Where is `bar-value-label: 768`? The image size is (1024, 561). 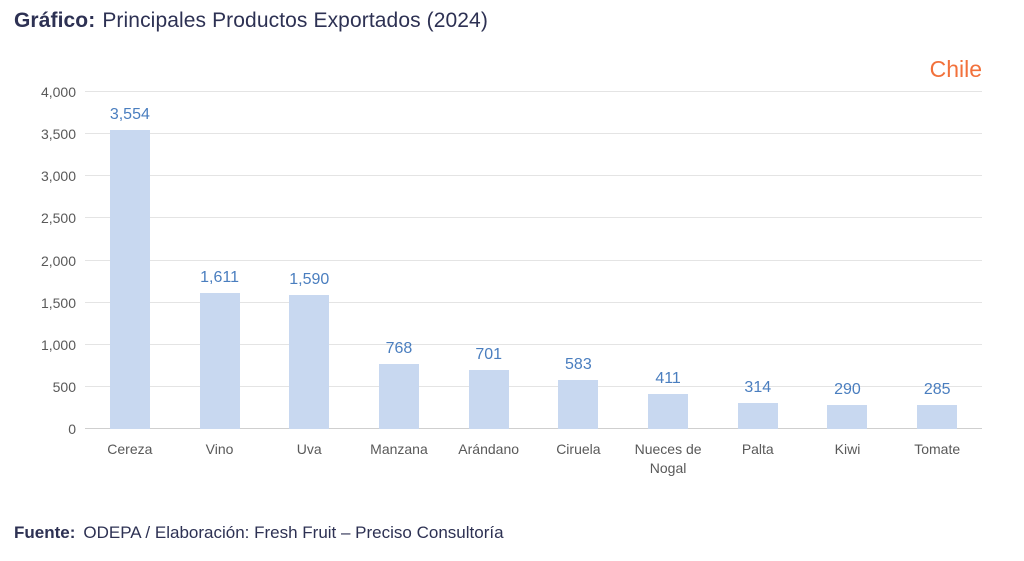
bar-value-label: 768 is located at coordinates (399, 349).